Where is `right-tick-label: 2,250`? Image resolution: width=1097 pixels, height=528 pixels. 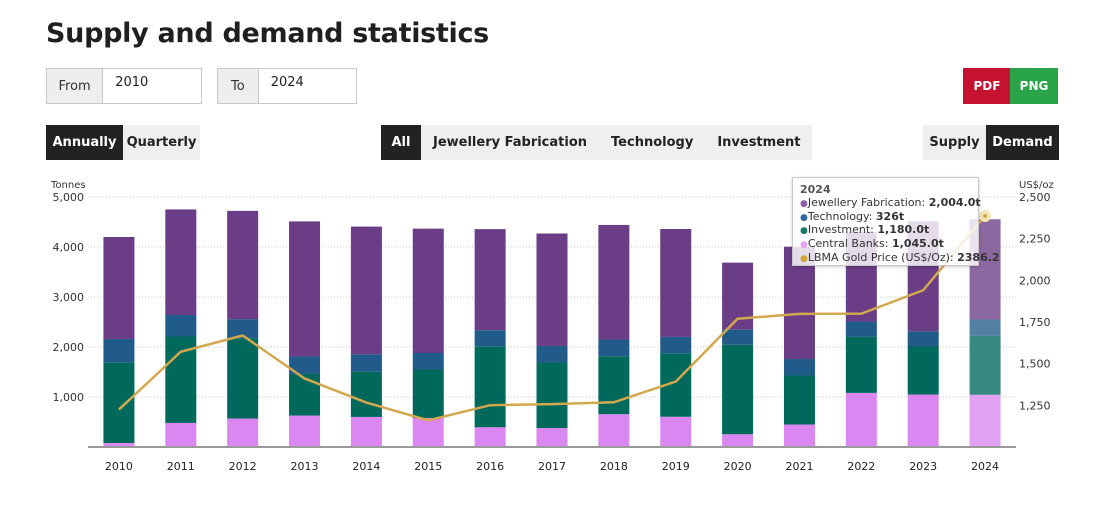
right-tick-label: 2,250 is located at coordinates (1035, 239).